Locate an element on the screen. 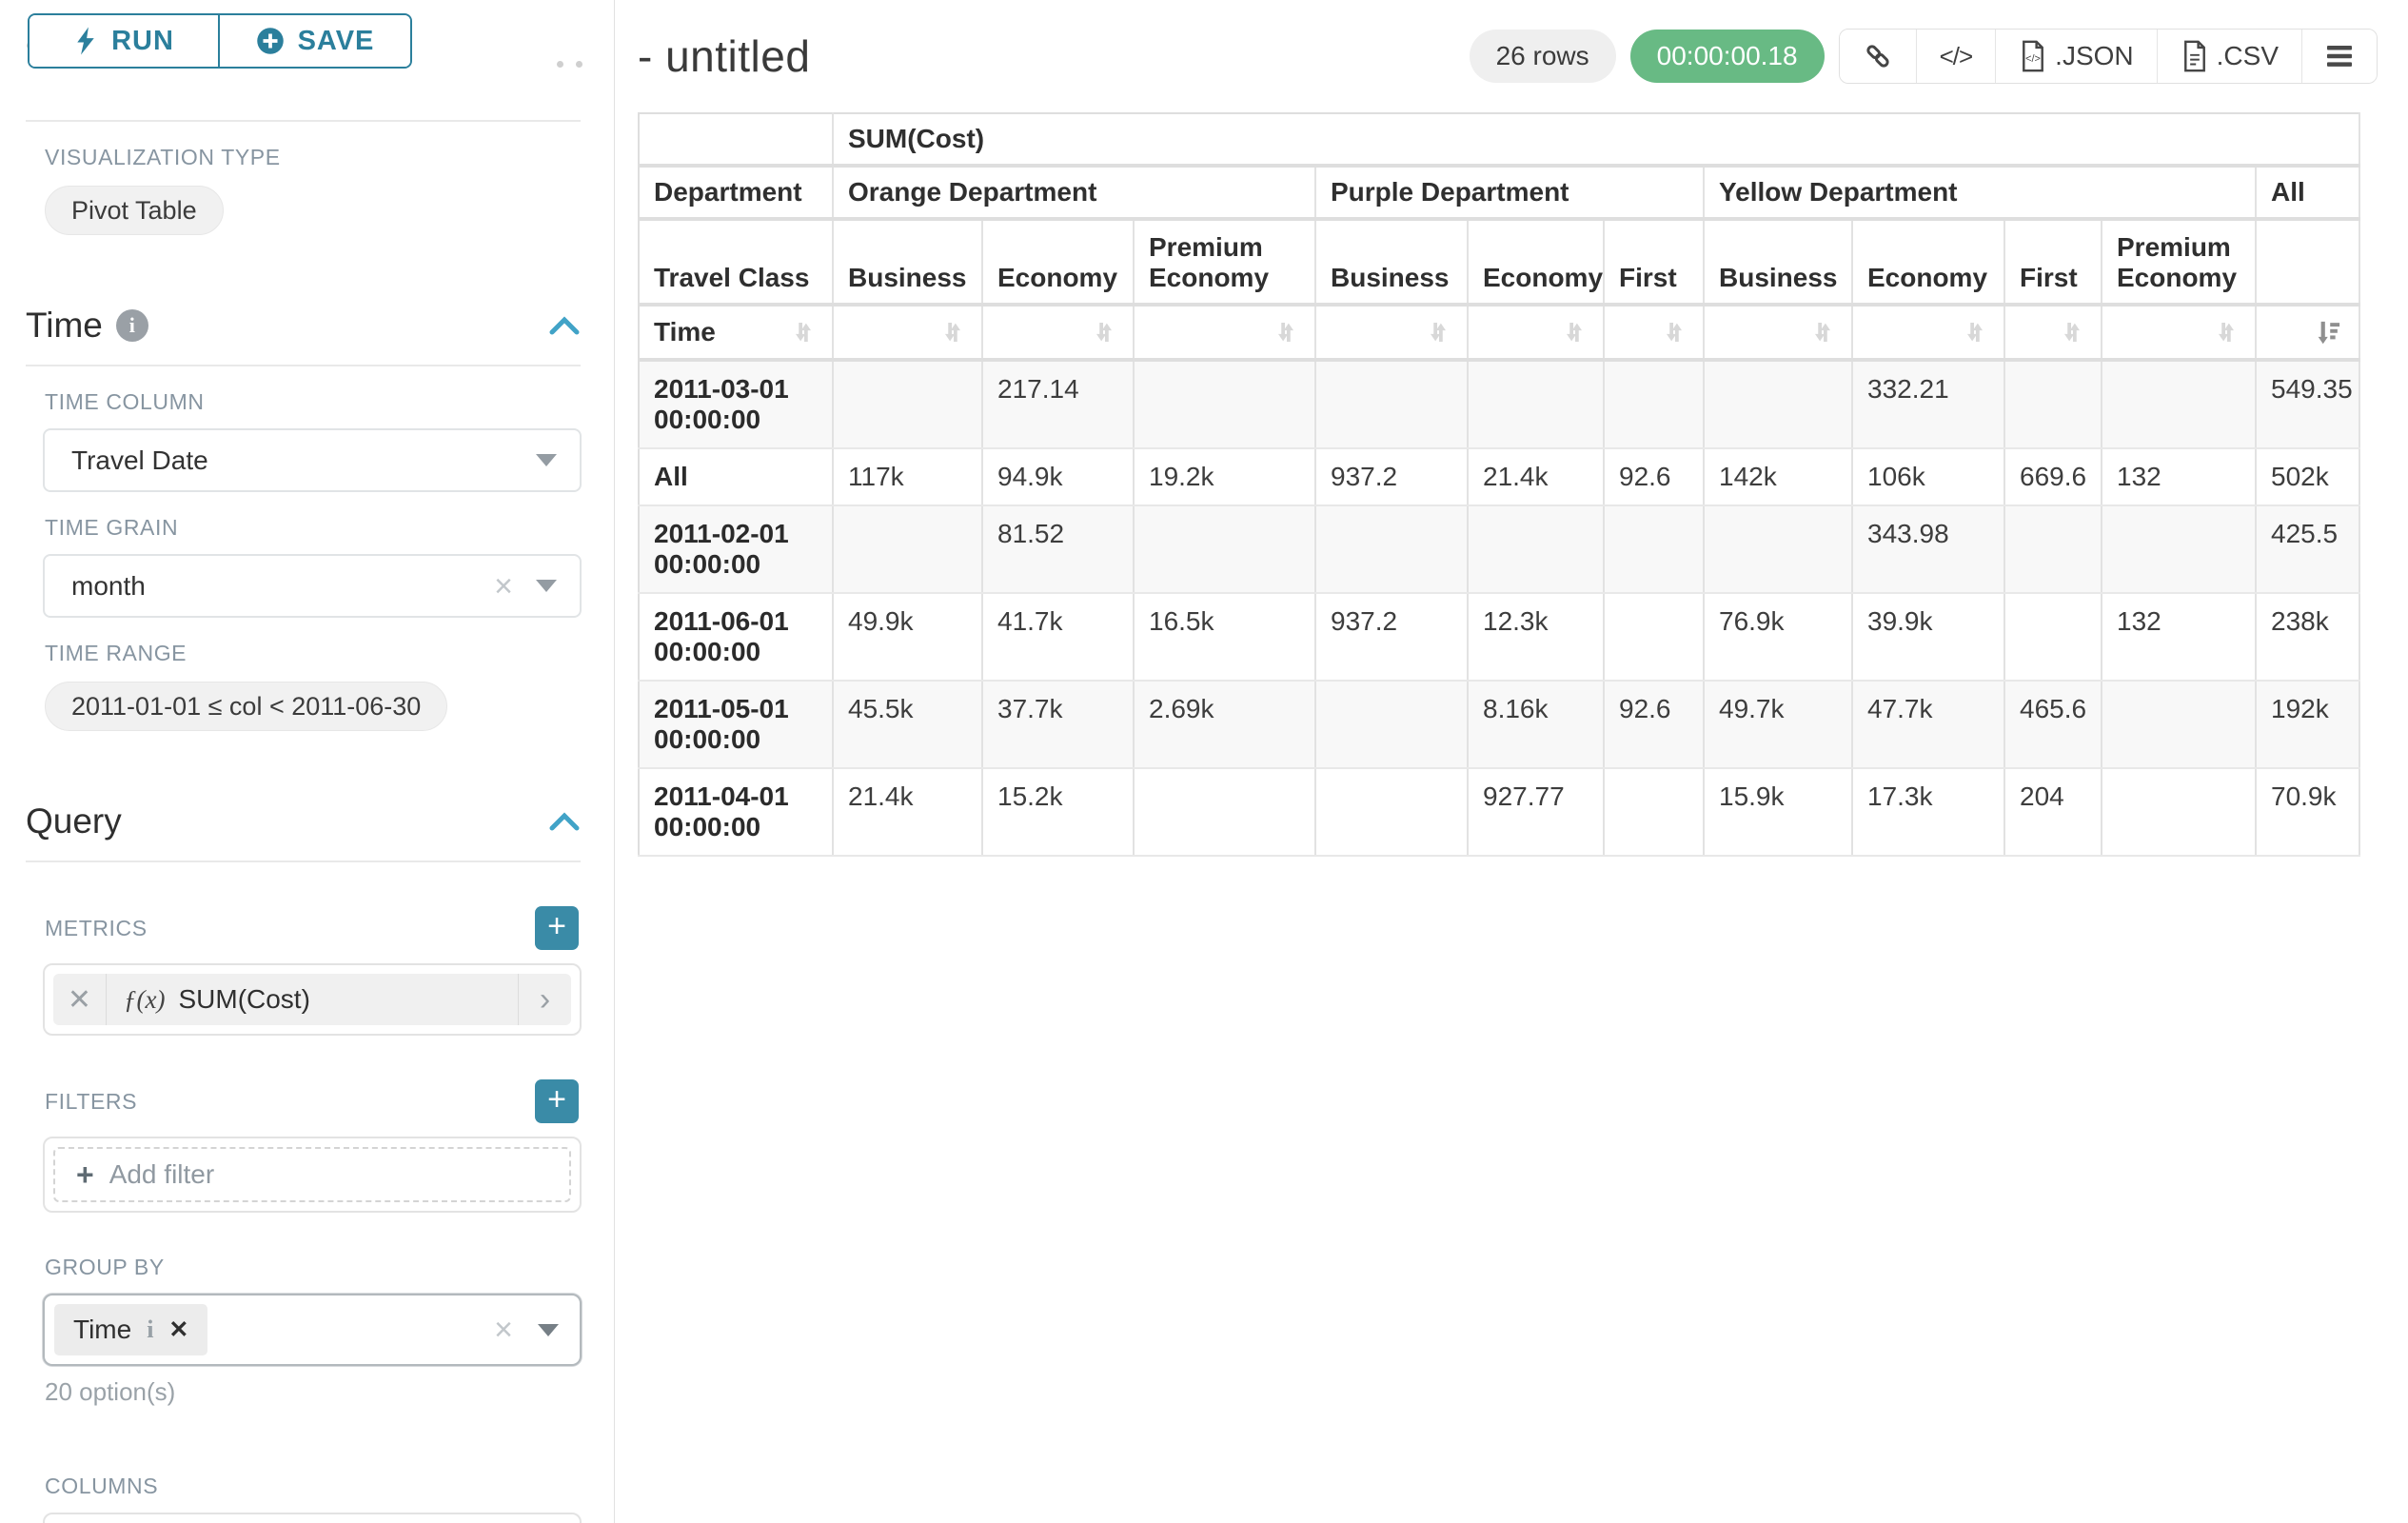 The width and height of the screenshot is (2408, 1523). code-icon: </> is located at coordinates (1956, 56).